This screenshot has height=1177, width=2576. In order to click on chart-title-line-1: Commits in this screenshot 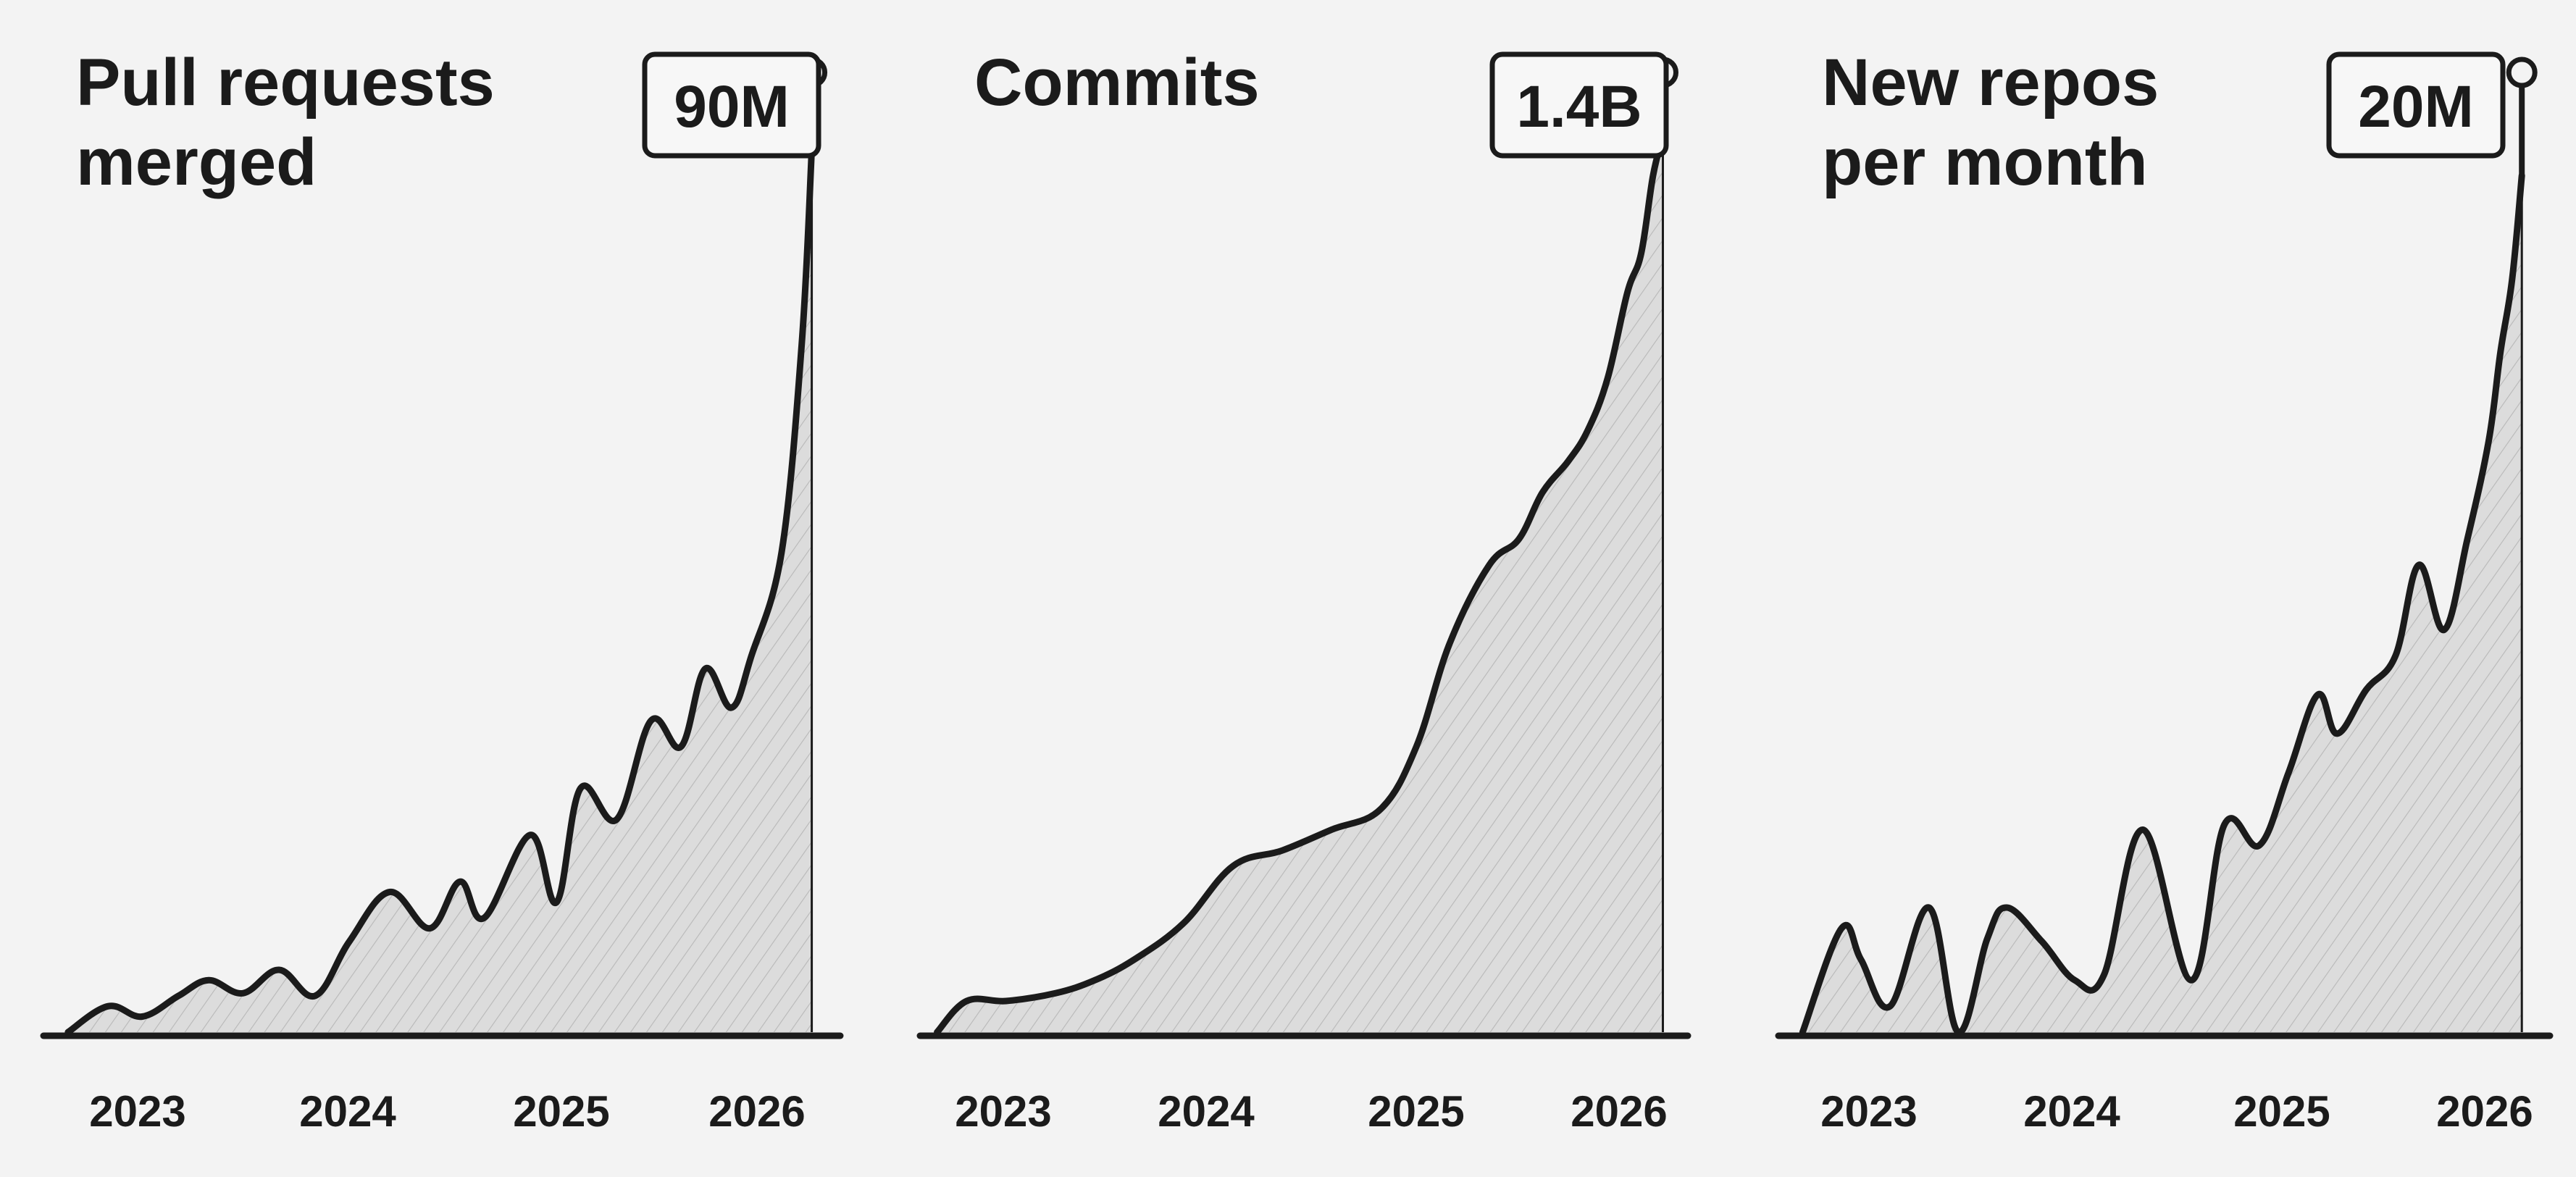, I will do `click(1117, 83)`.